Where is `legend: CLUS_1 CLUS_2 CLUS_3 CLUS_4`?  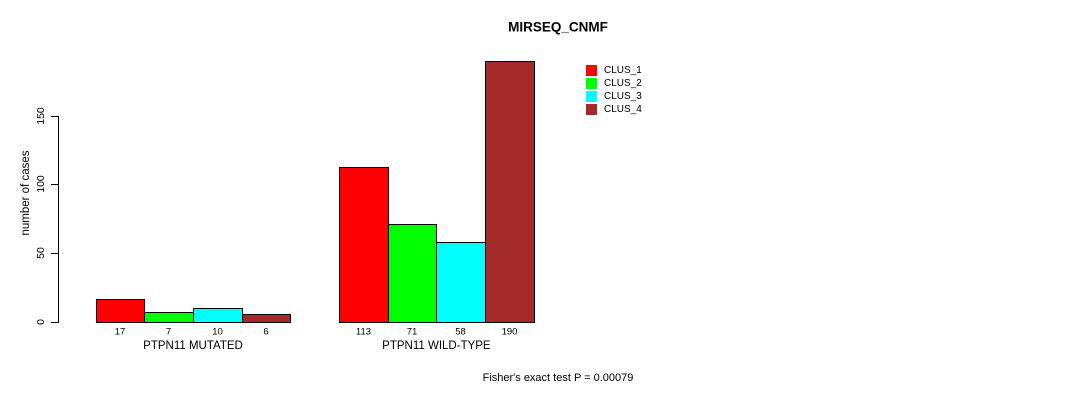
legend: CLUS_1 CLUS_2 CLUS_3 CLUS_4 is located at coordinates (614, 90).